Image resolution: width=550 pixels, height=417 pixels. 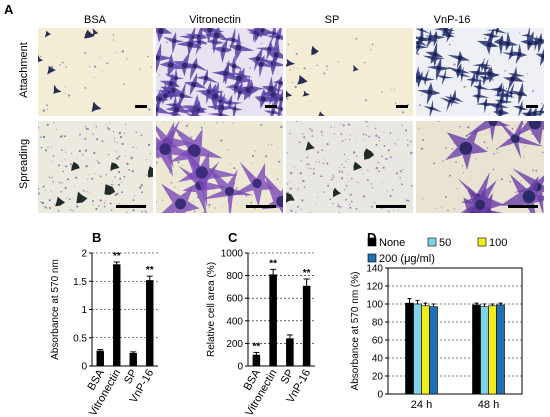 What do you see at coordinates (372, 237) in the screenshot?
I see `panel-d-label: D` at bounding box center [372, 237].